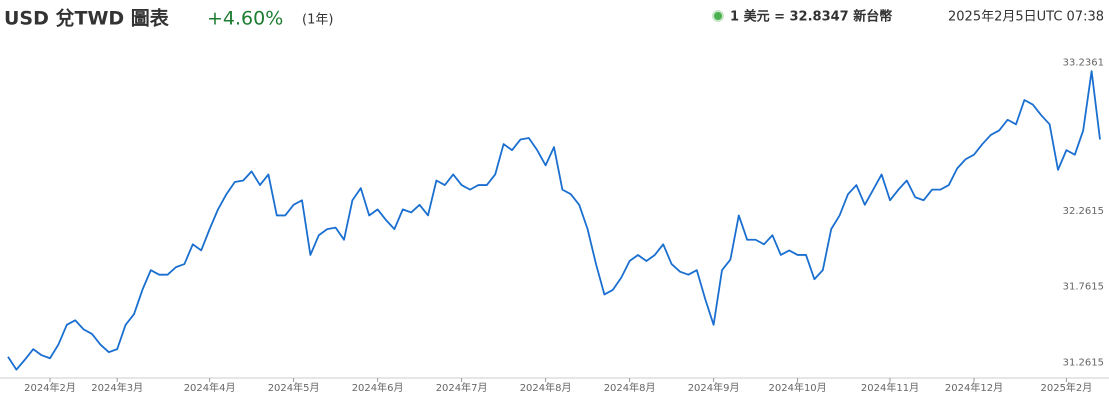 The image size is (1109, 407). What do you see at coordinates (87, 18) in the screenshot?
I see `chart-title: USD 兌TWD 圖表` at bounding box center [87, 18].